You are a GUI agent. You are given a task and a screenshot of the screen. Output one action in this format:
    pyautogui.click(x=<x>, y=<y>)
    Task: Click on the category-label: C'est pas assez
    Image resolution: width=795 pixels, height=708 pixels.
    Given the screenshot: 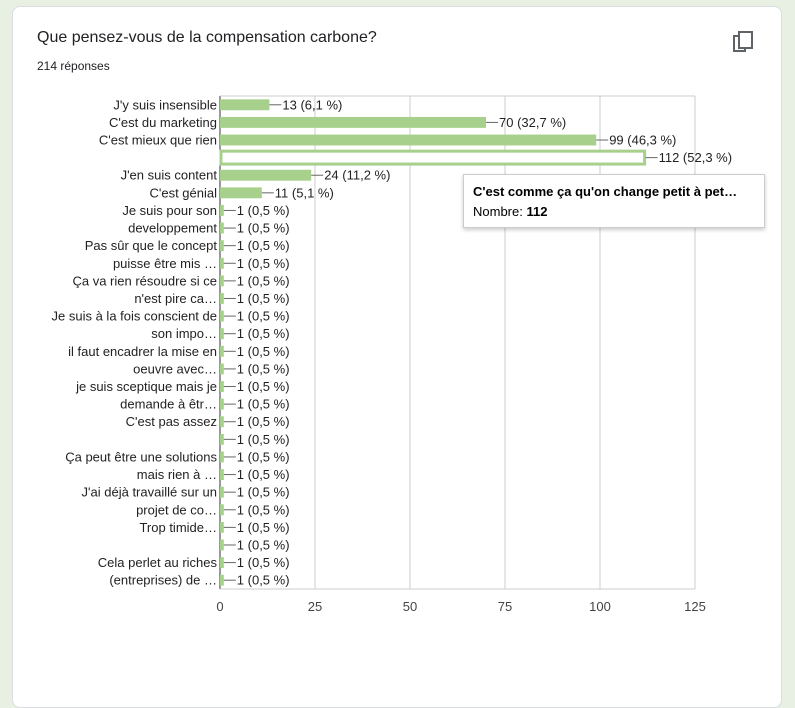 What is the action you would take?
    pyautogui.click(x=171, y=421)
    